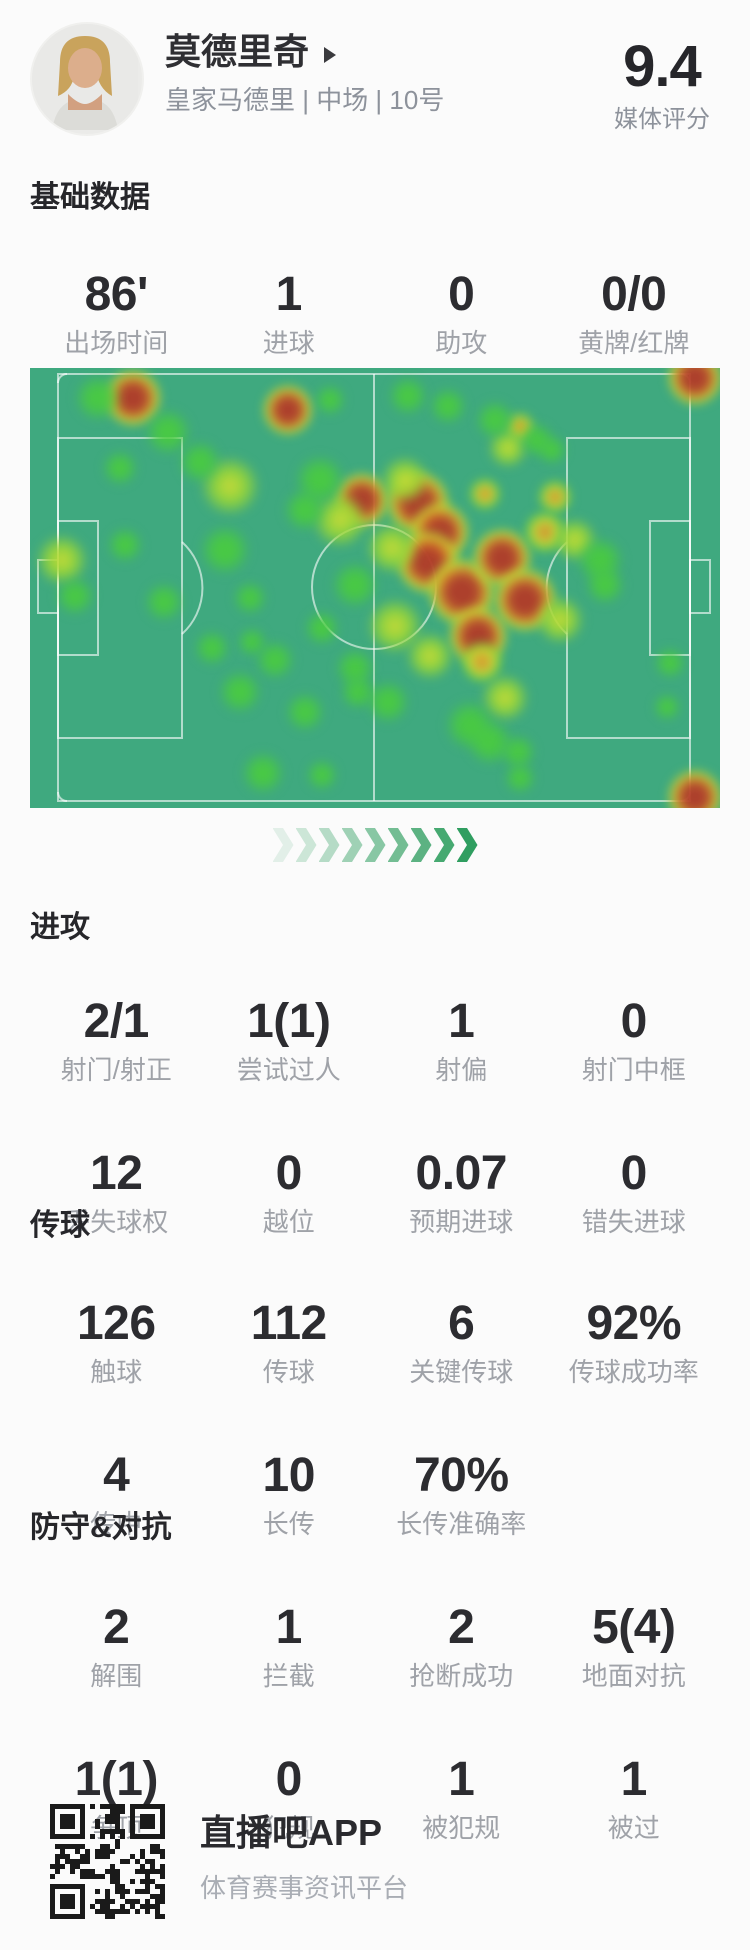  Describe the element at coordinates (461, 313) in the screenshot. I see `stat-cell: 0 助攻` at that location.